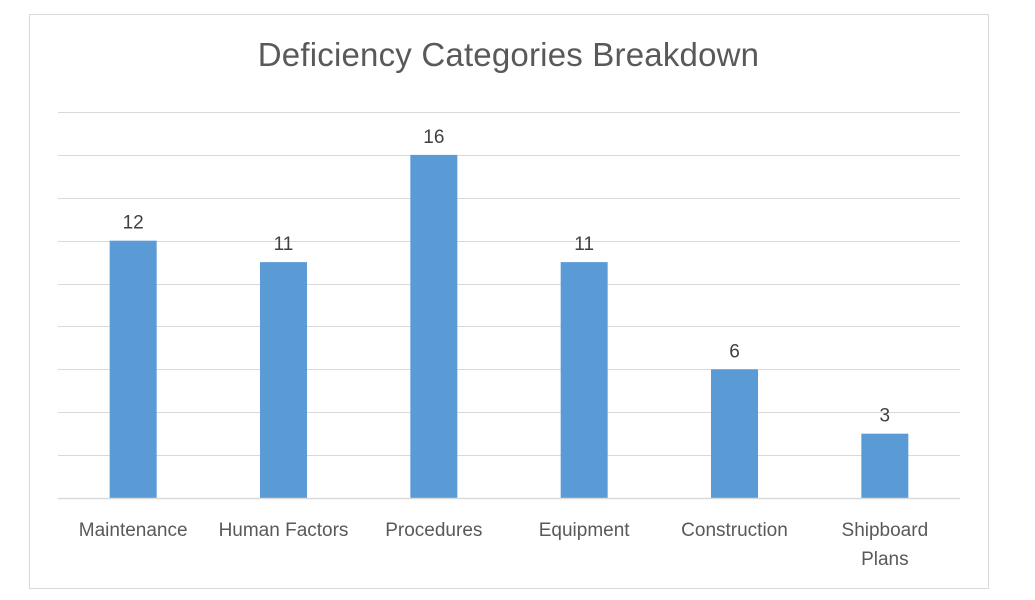 The width and height of the screenshot is (1035, 600). Describe the element at coordinates (433, 530) in the screenshot. I see `x-tick-label: Procedures` at that location.